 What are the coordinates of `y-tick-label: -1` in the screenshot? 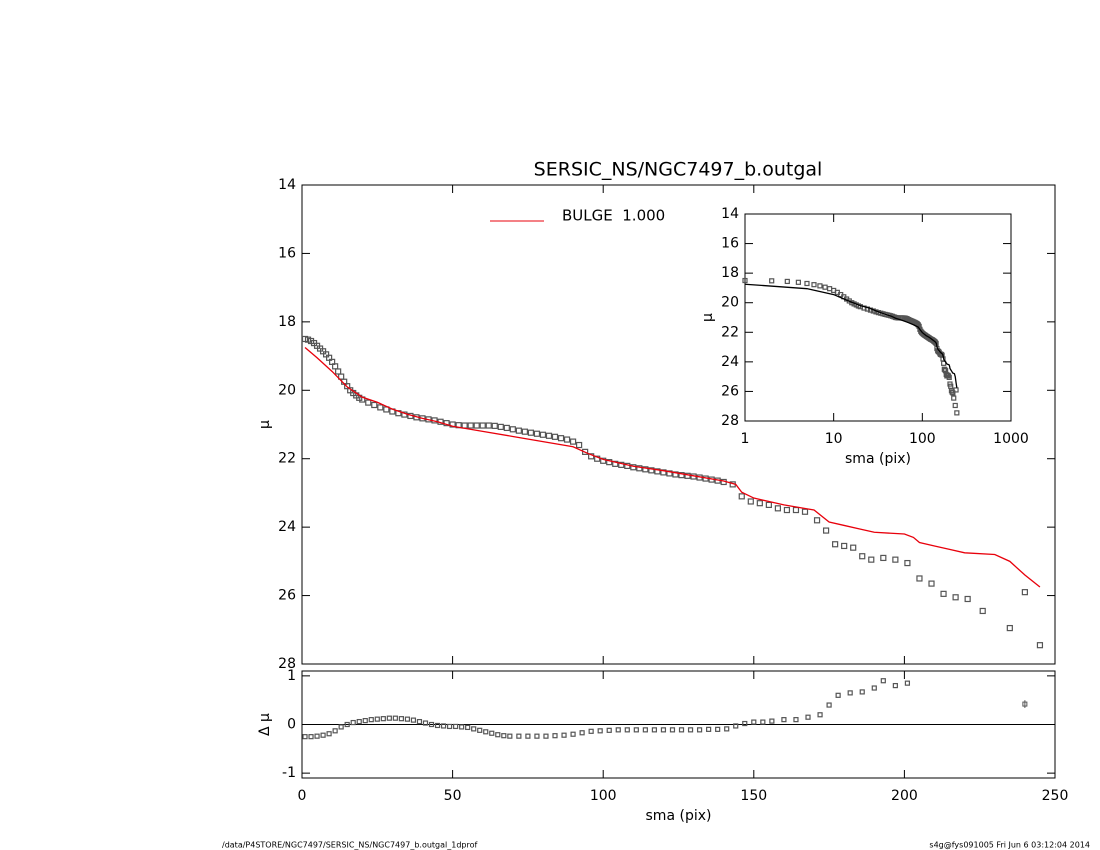 It's located at (289, 773).